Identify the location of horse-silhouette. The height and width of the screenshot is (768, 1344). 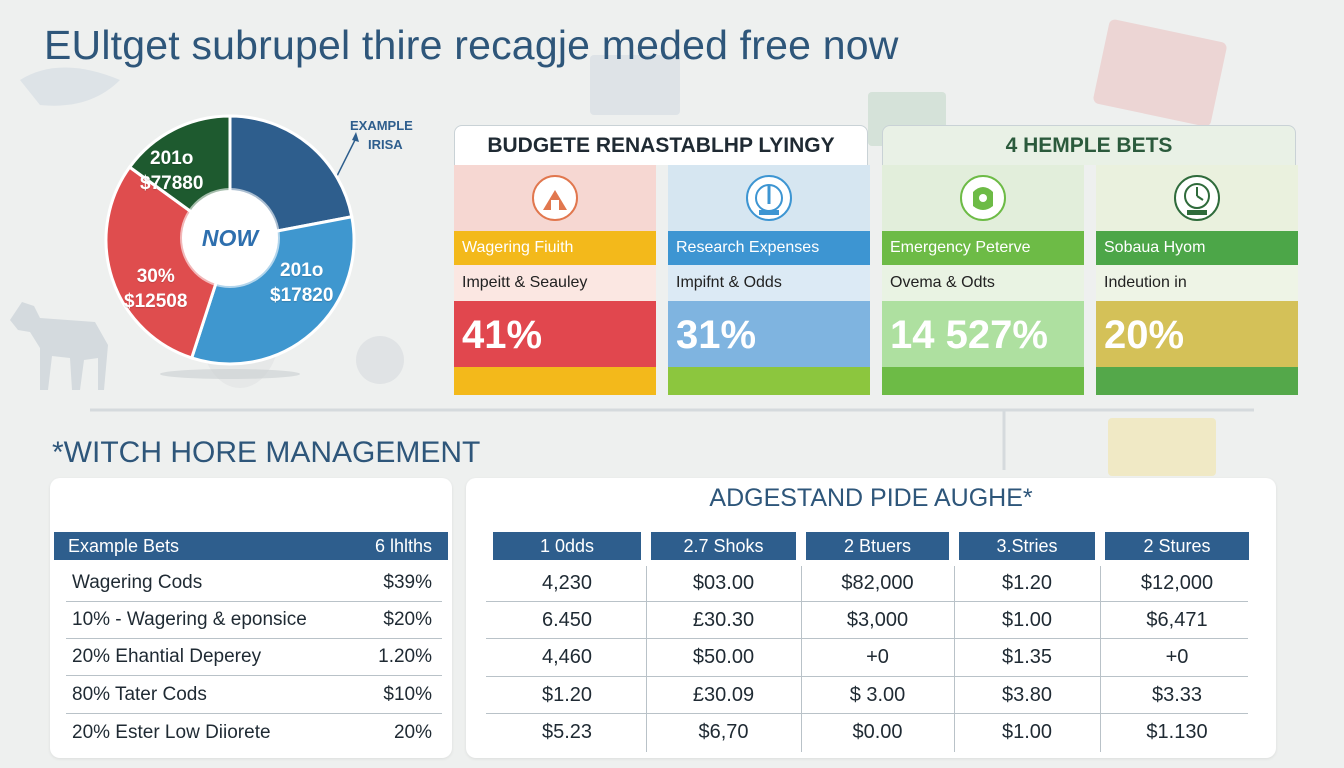
(59, 346).